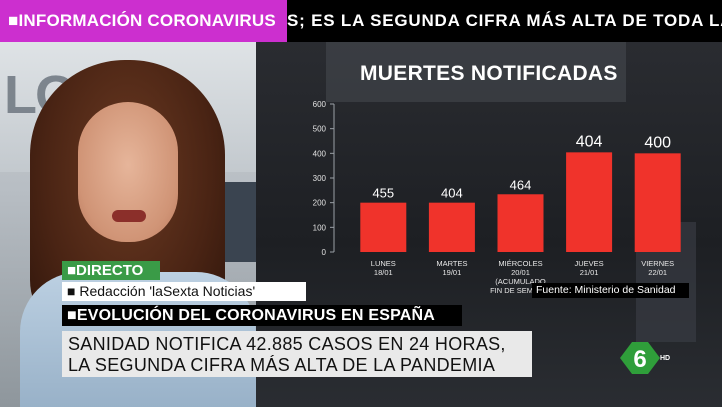 The height and width of the screenshot is (407, 722). Describe the element at coordinates (657, 263) in the screenshot. I see `x-category-label: VIERNES` at that location.